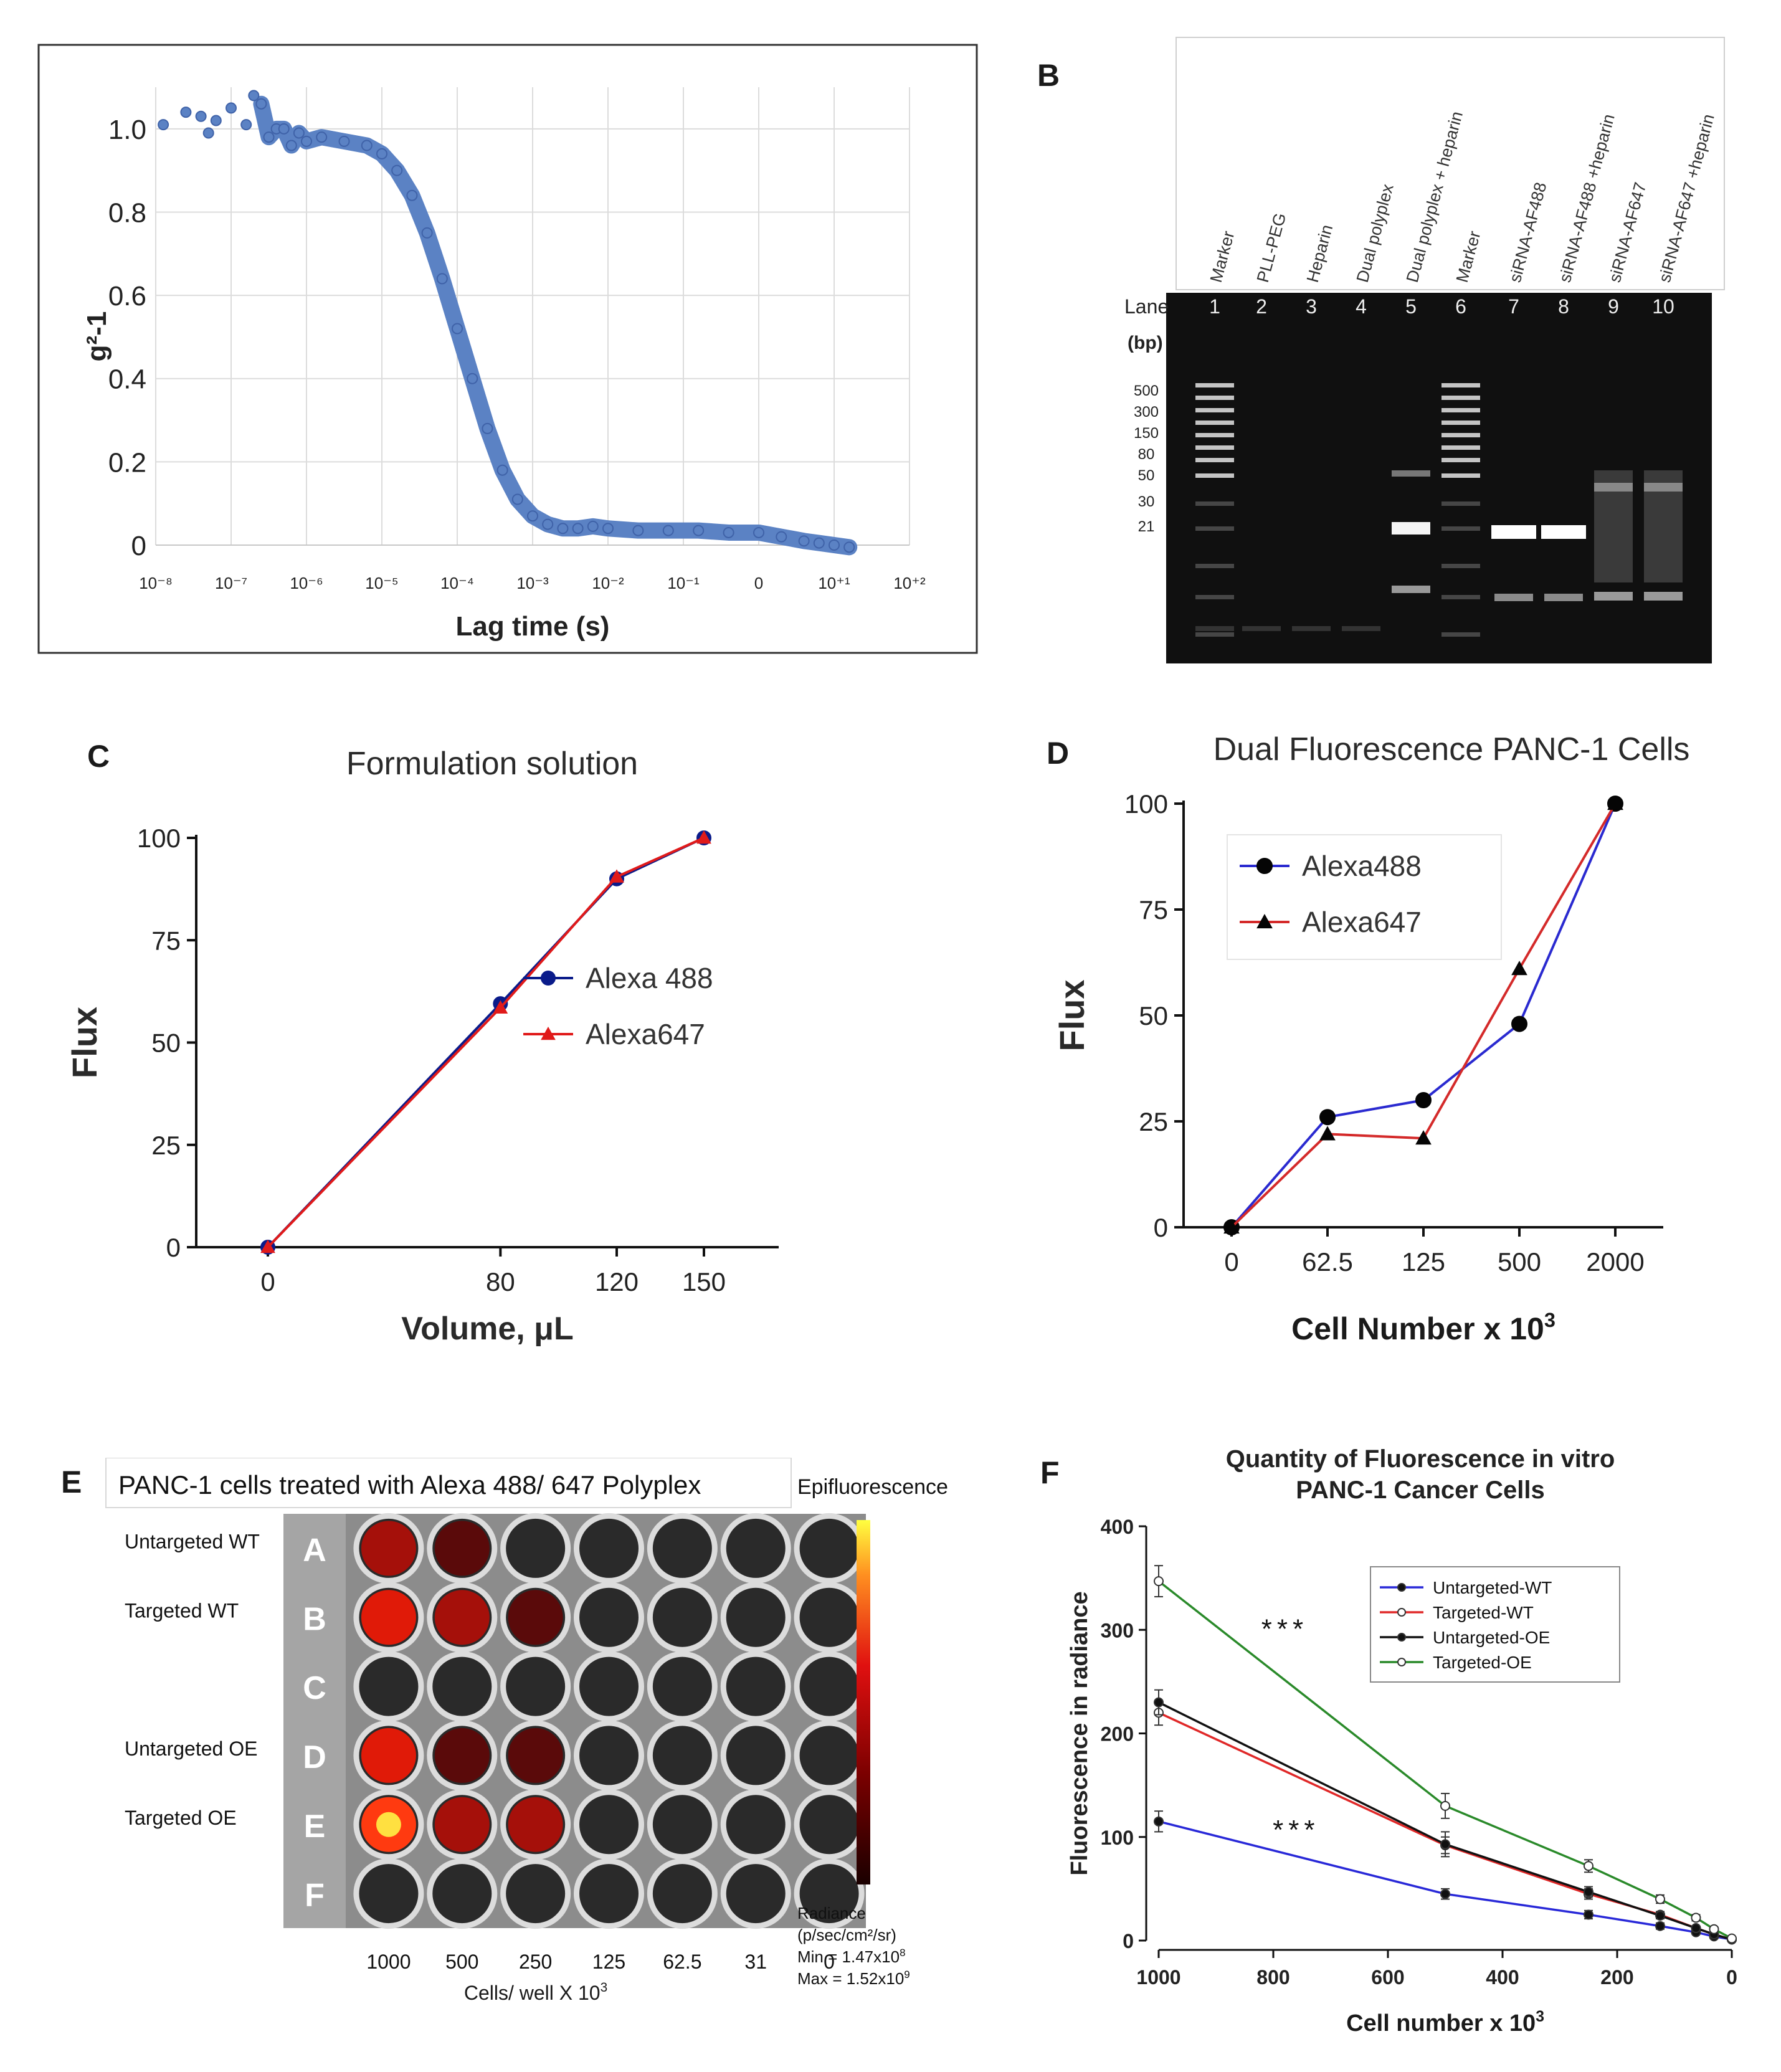 The image size is (1781, 2072). Describe the element at coordinates (1364, 897) in the screenshot. I see `chart-d-legend-frame` at that location.